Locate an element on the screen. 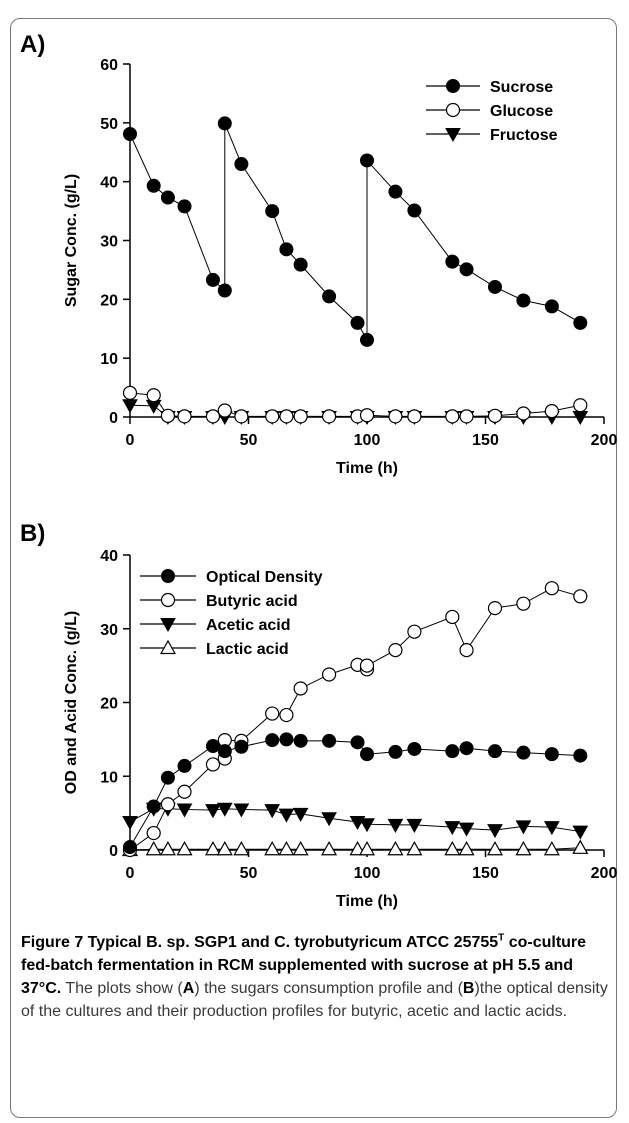 The image size is (629, 1123). caption-body-1: The plots show ( is located at coordinates (122, 989).